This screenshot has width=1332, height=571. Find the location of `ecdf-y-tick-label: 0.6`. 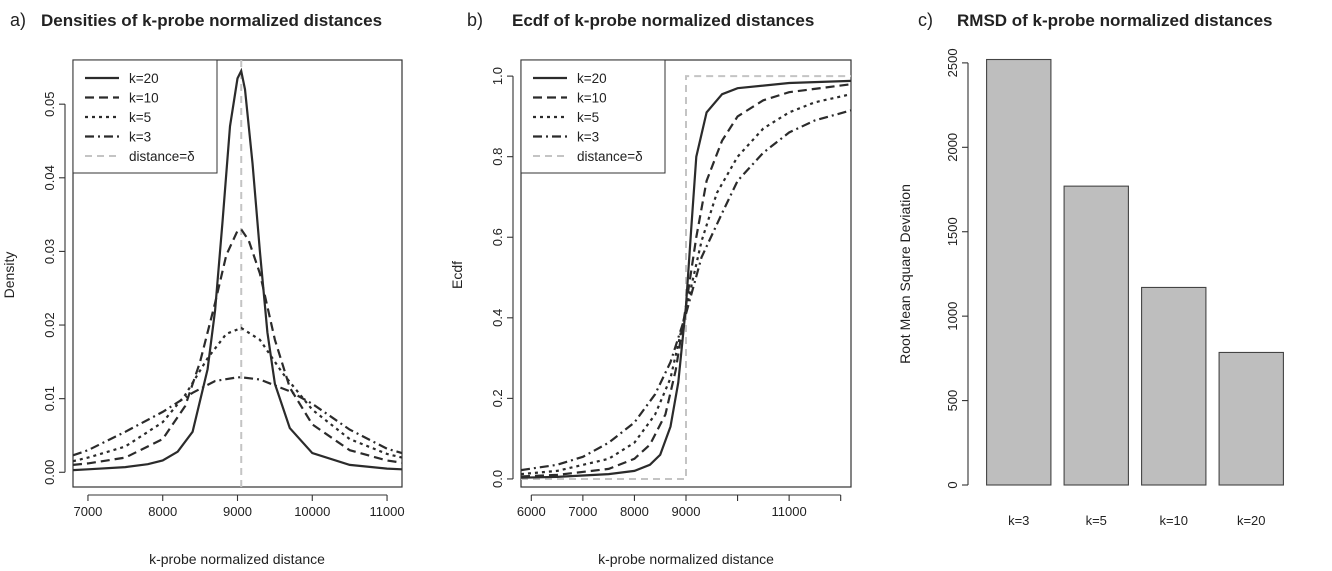

ecdf-y-tick-label: 0.6 is located at coordinates (497, 237).